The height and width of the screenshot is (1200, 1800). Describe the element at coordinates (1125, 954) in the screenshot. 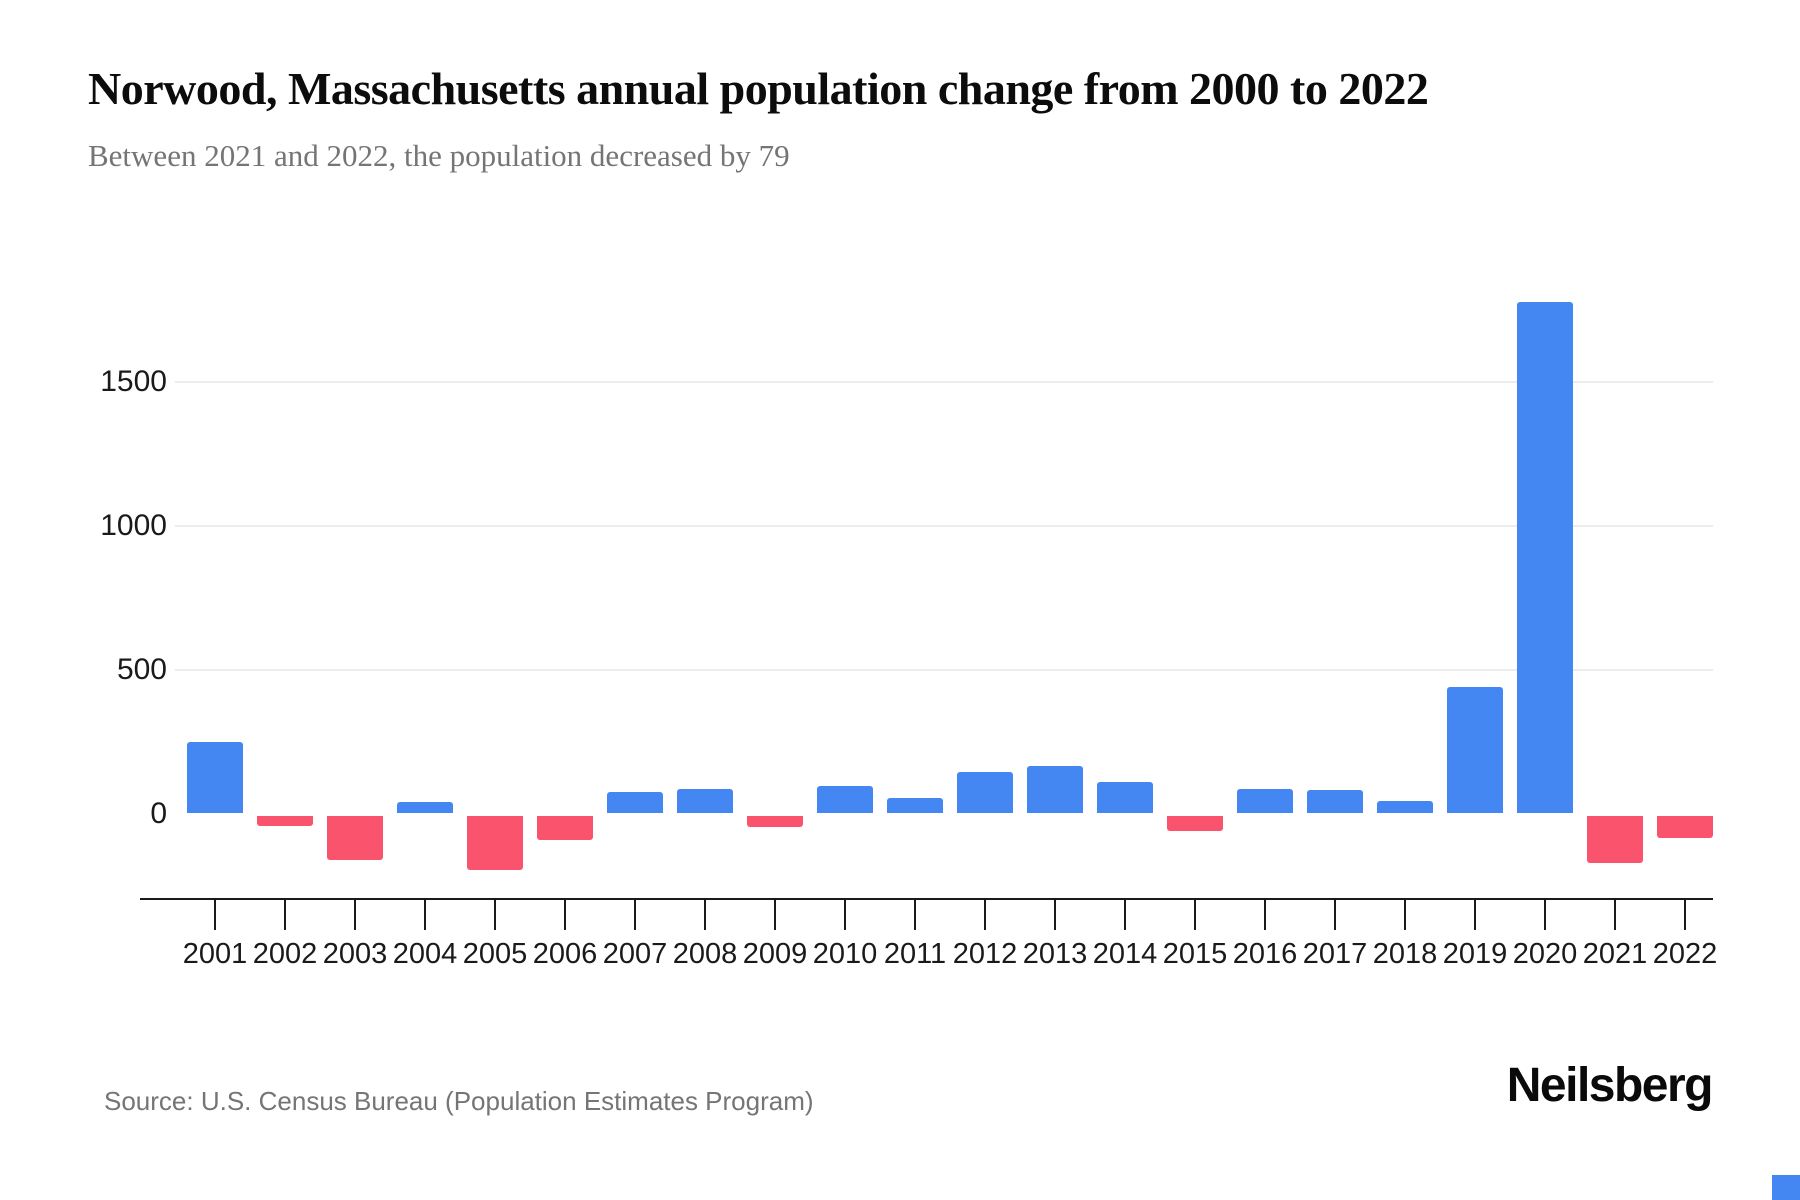

I see `x-tick-label-2014: 2014` at that location.